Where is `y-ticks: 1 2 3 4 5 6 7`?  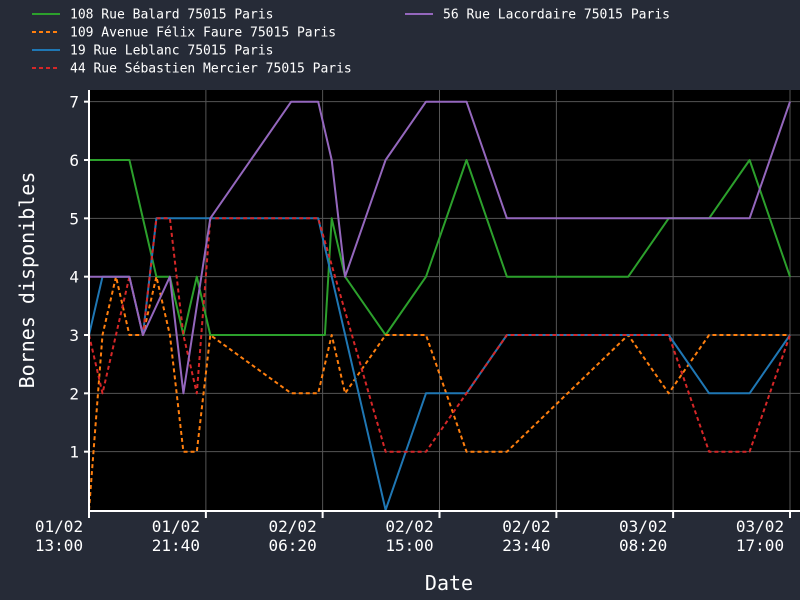
y-ticks: 1 2 3 4 5 6 7 is located at coordinates (79, 277).